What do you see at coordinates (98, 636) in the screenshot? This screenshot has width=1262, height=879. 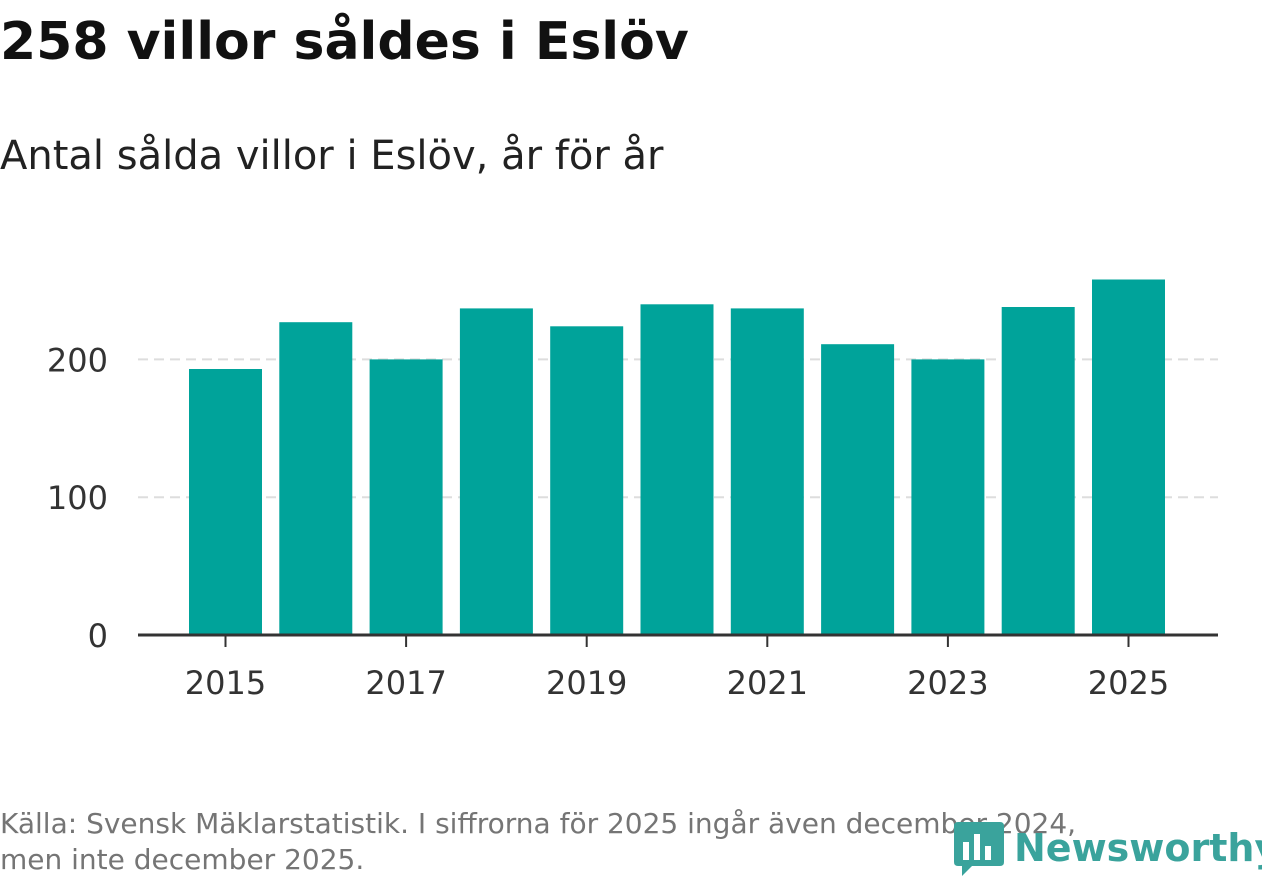 I see `y-tick-label: 0` at bounding box center [98, 636].